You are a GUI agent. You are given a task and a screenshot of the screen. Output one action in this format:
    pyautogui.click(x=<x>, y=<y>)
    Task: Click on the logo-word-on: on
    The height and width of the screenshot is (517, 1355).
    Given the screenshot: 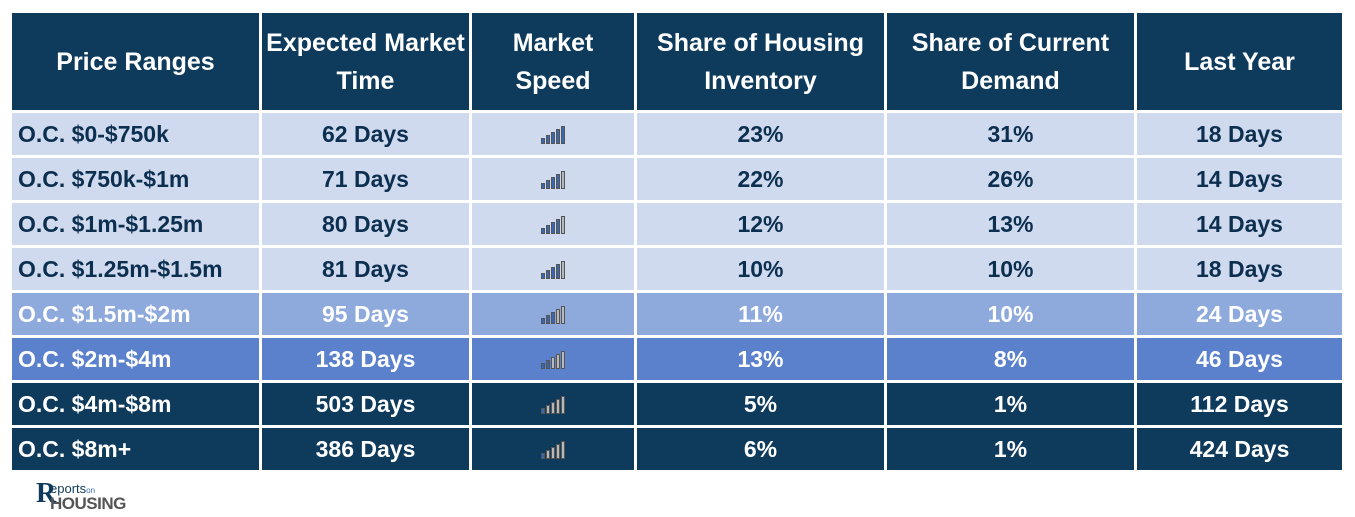 What is the action you would take?
    pyautogui.click(x=91, y=490)
    